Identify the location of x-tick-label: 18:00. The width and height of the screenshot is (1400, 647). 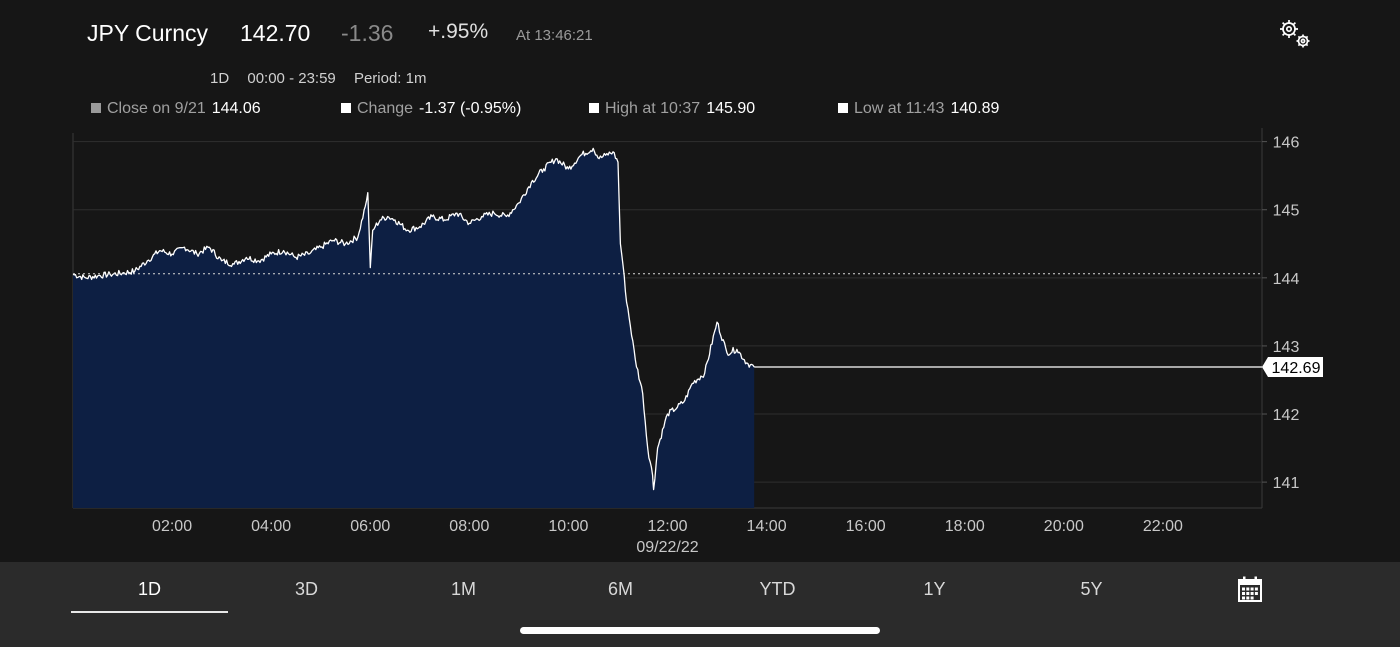
(965, 526).